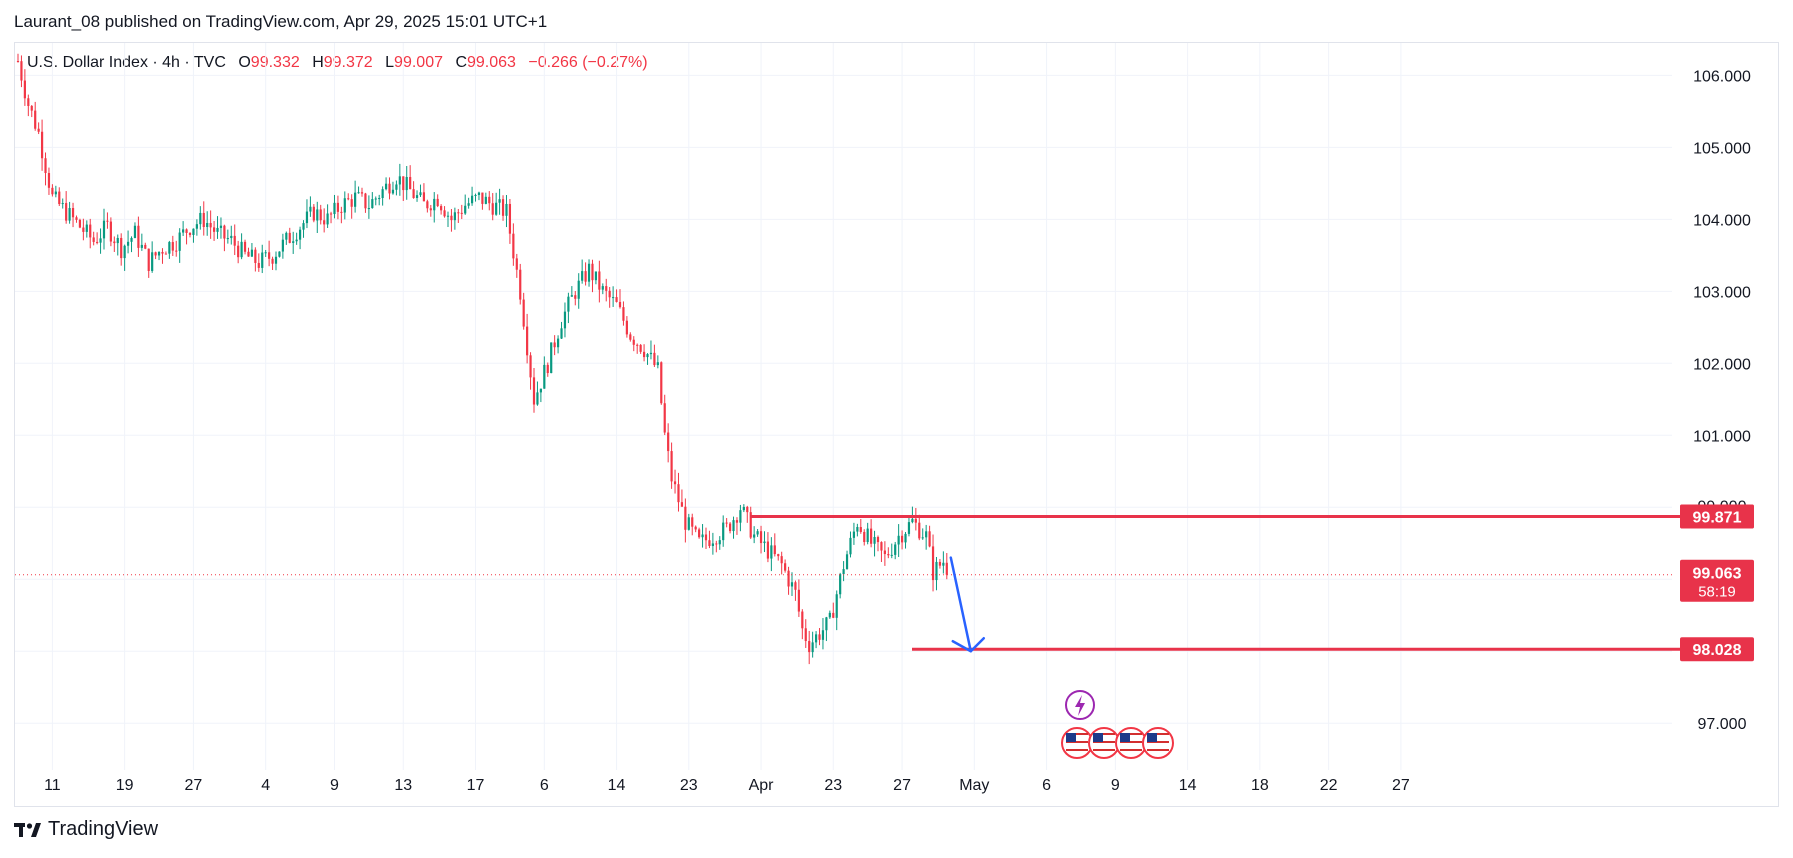 The width and height of the screenshot is (1793, 858). What do you see at coordinates (86, 829) in the screenshot?
I see `footer-brand: TradingView` at bounding box center [86, 829].